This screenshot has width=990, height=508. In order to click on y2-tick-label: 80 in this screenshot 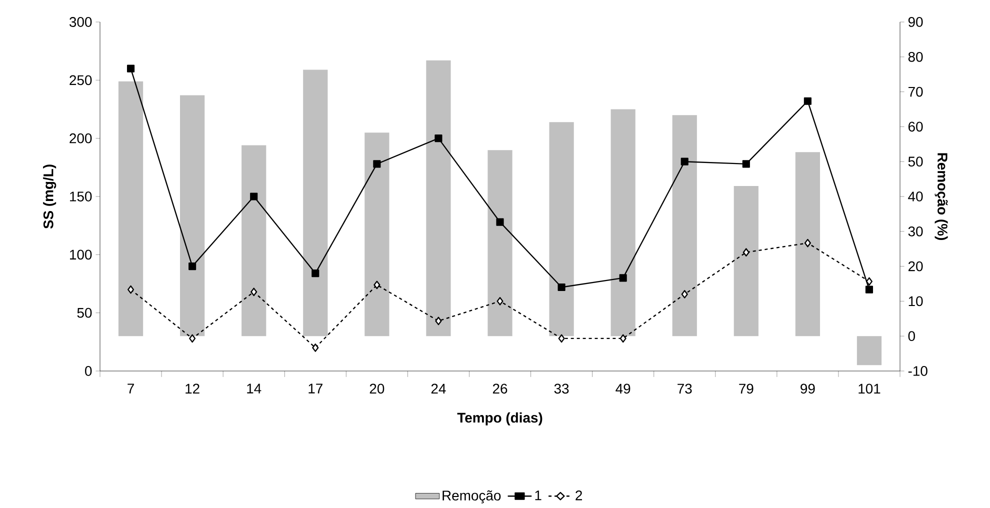, I will do `click(915, 57)`.